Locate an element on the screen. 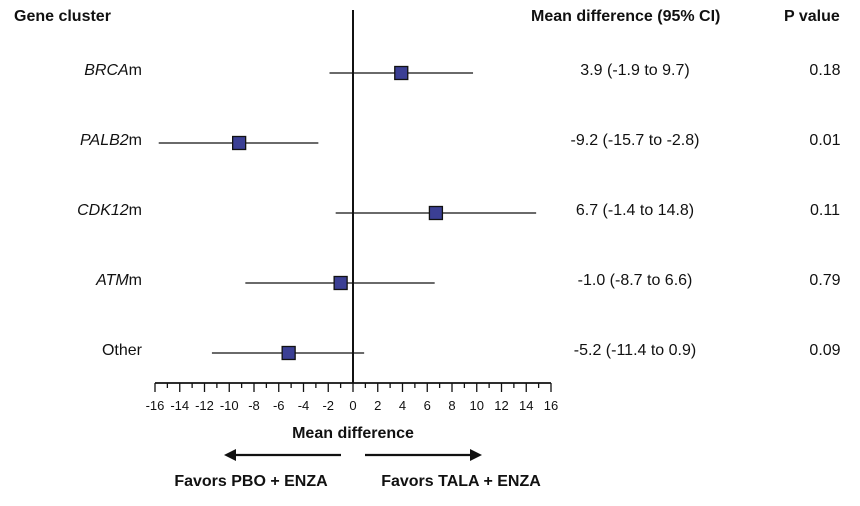 The image size is (860, 506). x-tick-label: -6 is located at coordinates (279, 405).